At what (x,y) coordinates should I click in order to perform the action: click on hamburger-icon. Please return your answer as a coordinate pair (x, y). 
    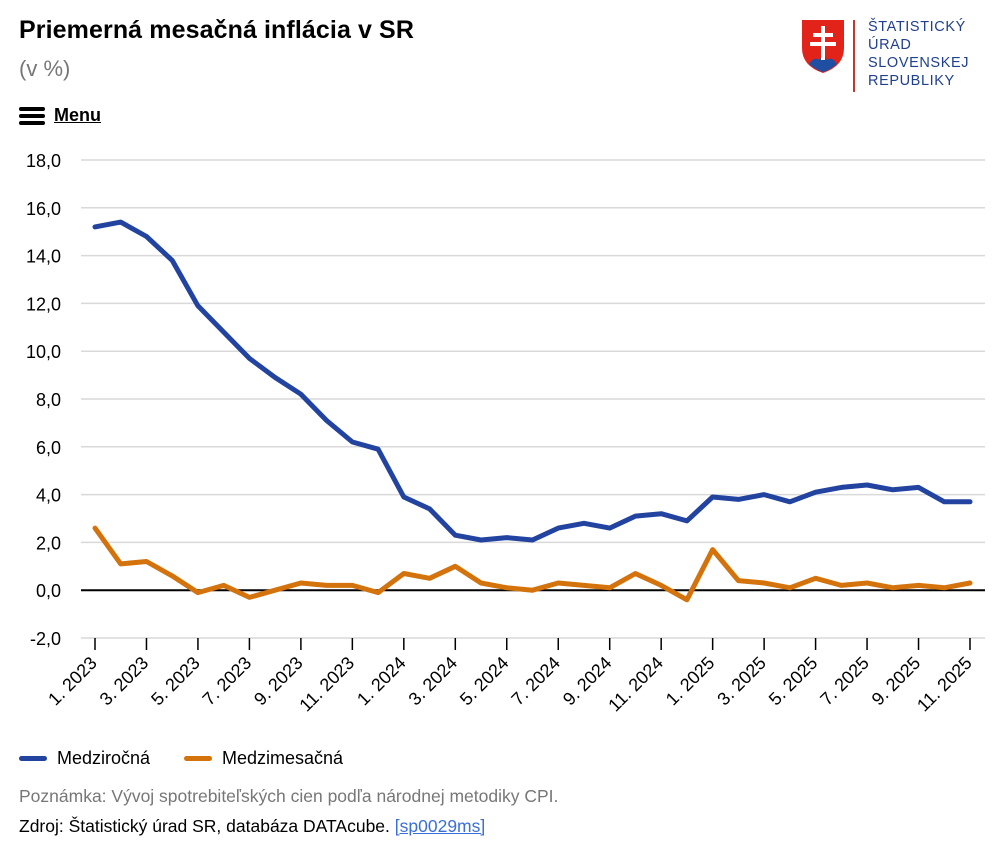
    Looking at the image, I should click on (32, 115).